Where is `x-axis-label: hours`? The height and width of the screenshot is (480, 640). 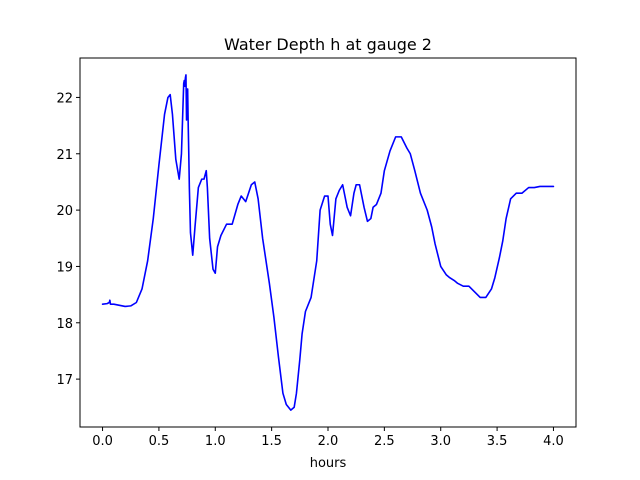
x-axis-label: hours is located at coordinates (328, 463).